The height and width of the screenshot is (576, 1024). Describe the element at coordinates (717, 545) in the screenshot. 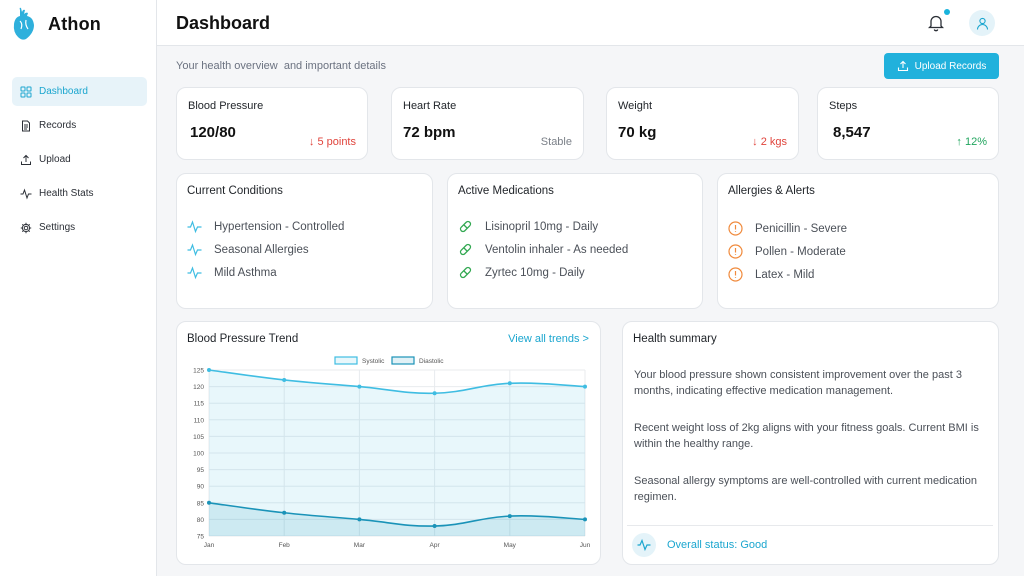

I see `overall-status: Overall status: Good` at that location.